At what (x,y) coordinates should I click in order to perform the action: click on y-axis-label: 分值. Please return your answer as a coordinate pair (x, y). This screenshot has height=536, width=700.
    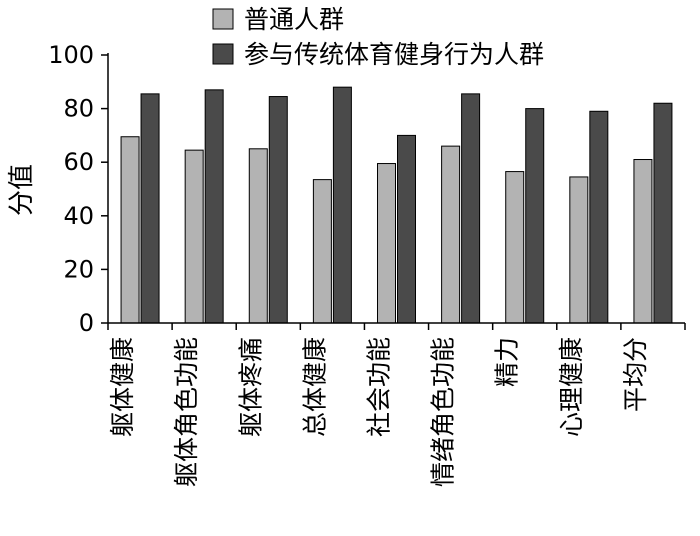
    Looking at the image, I should click on (22, 190).